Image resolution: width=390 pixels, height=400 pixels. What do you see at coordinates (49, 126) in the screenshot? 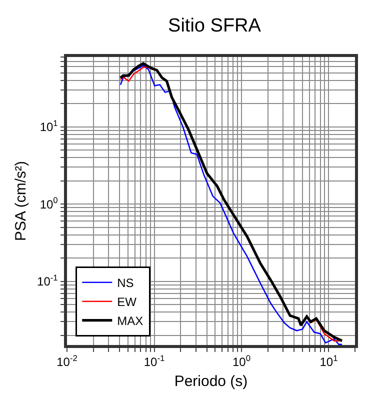
I see `y-tick-label: 10$^{1}$` at bounding box center [49, 126].